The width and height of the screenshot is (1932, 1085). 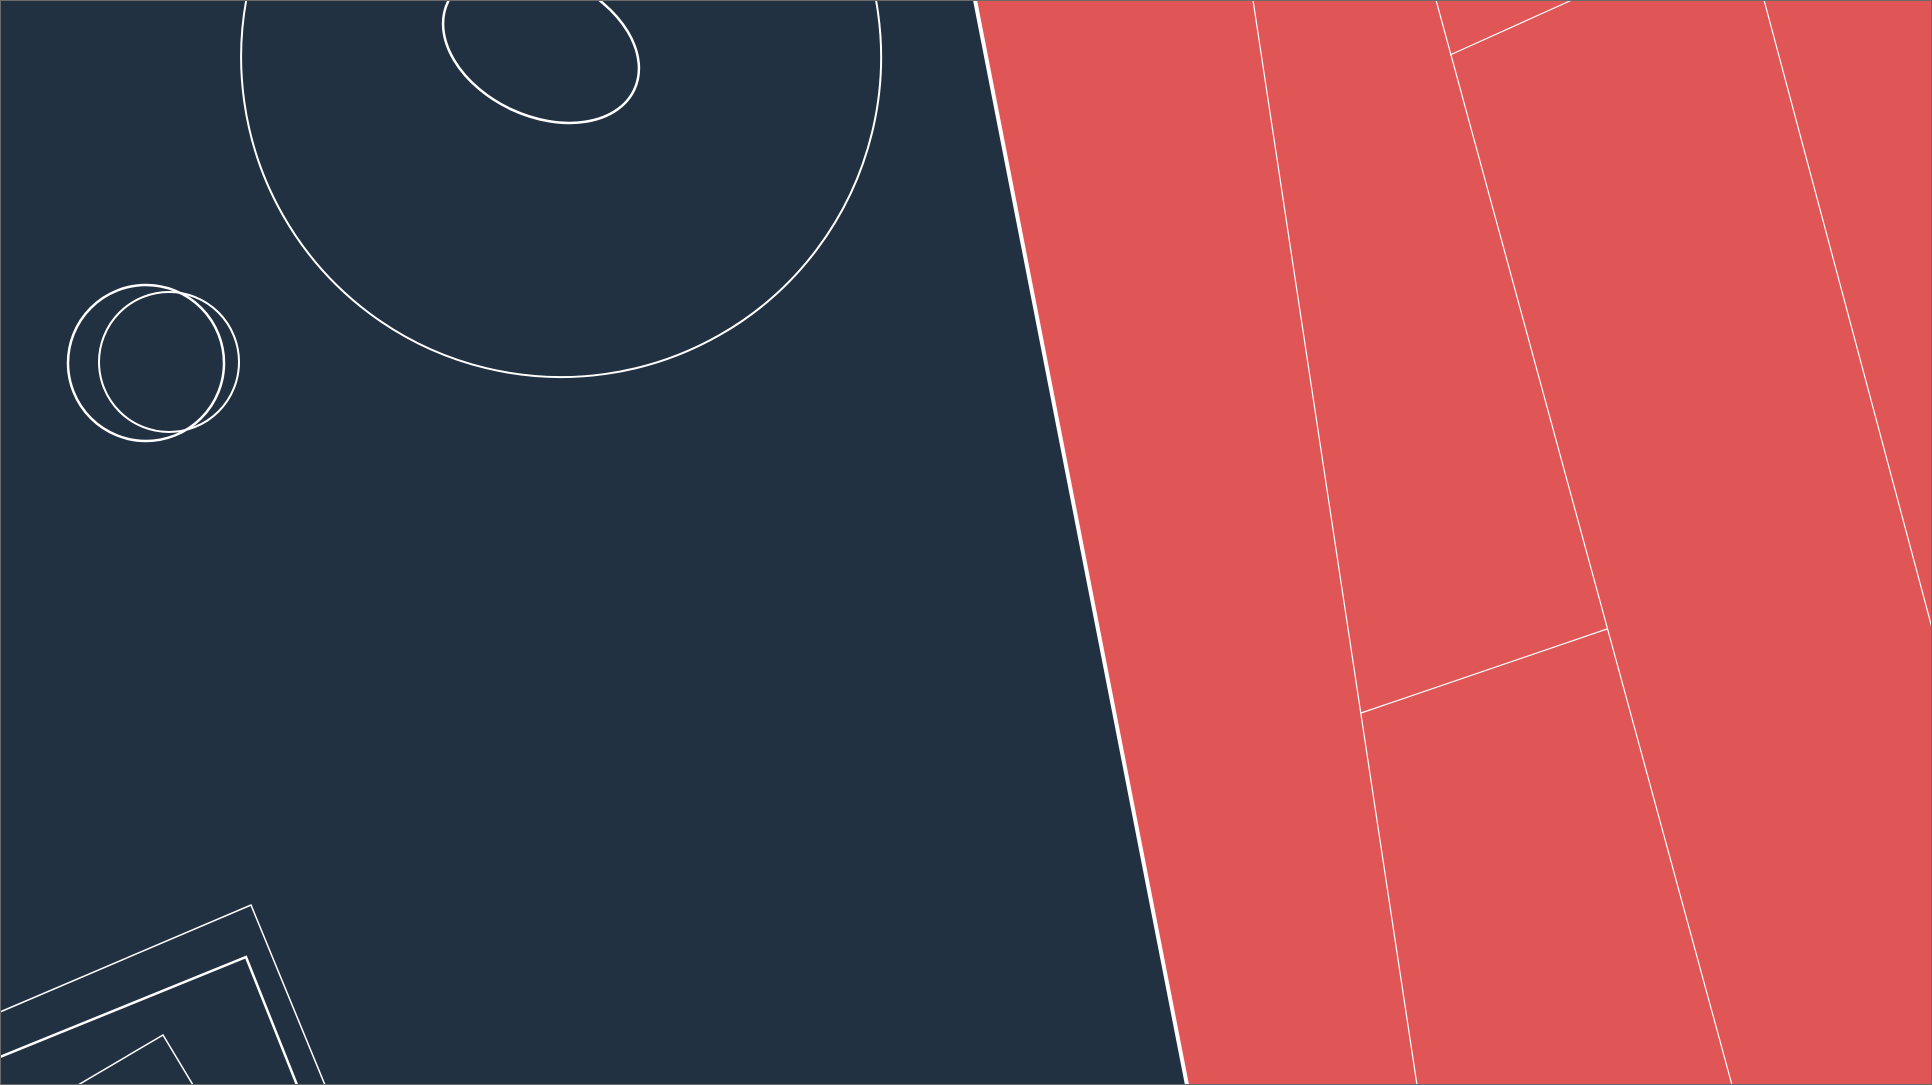 What do you see at coordinates (541, 62) in the screenshot?
I see `small-tilted-ellipse` at bounding box center [541, 62].